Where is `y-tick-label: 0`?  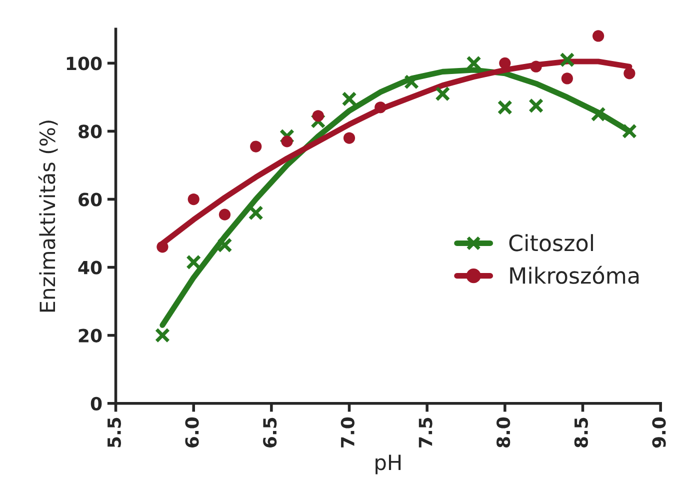 y-tick-label: 0 is located at coordinates (96, 403).